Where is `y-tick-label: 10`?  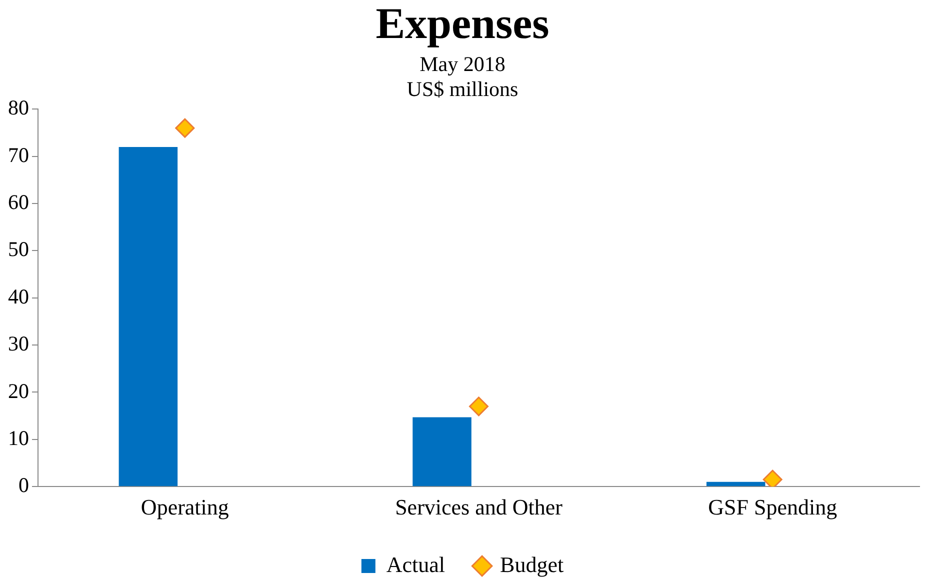
y-tick-label: 10 is located at coordinates (18, 438).